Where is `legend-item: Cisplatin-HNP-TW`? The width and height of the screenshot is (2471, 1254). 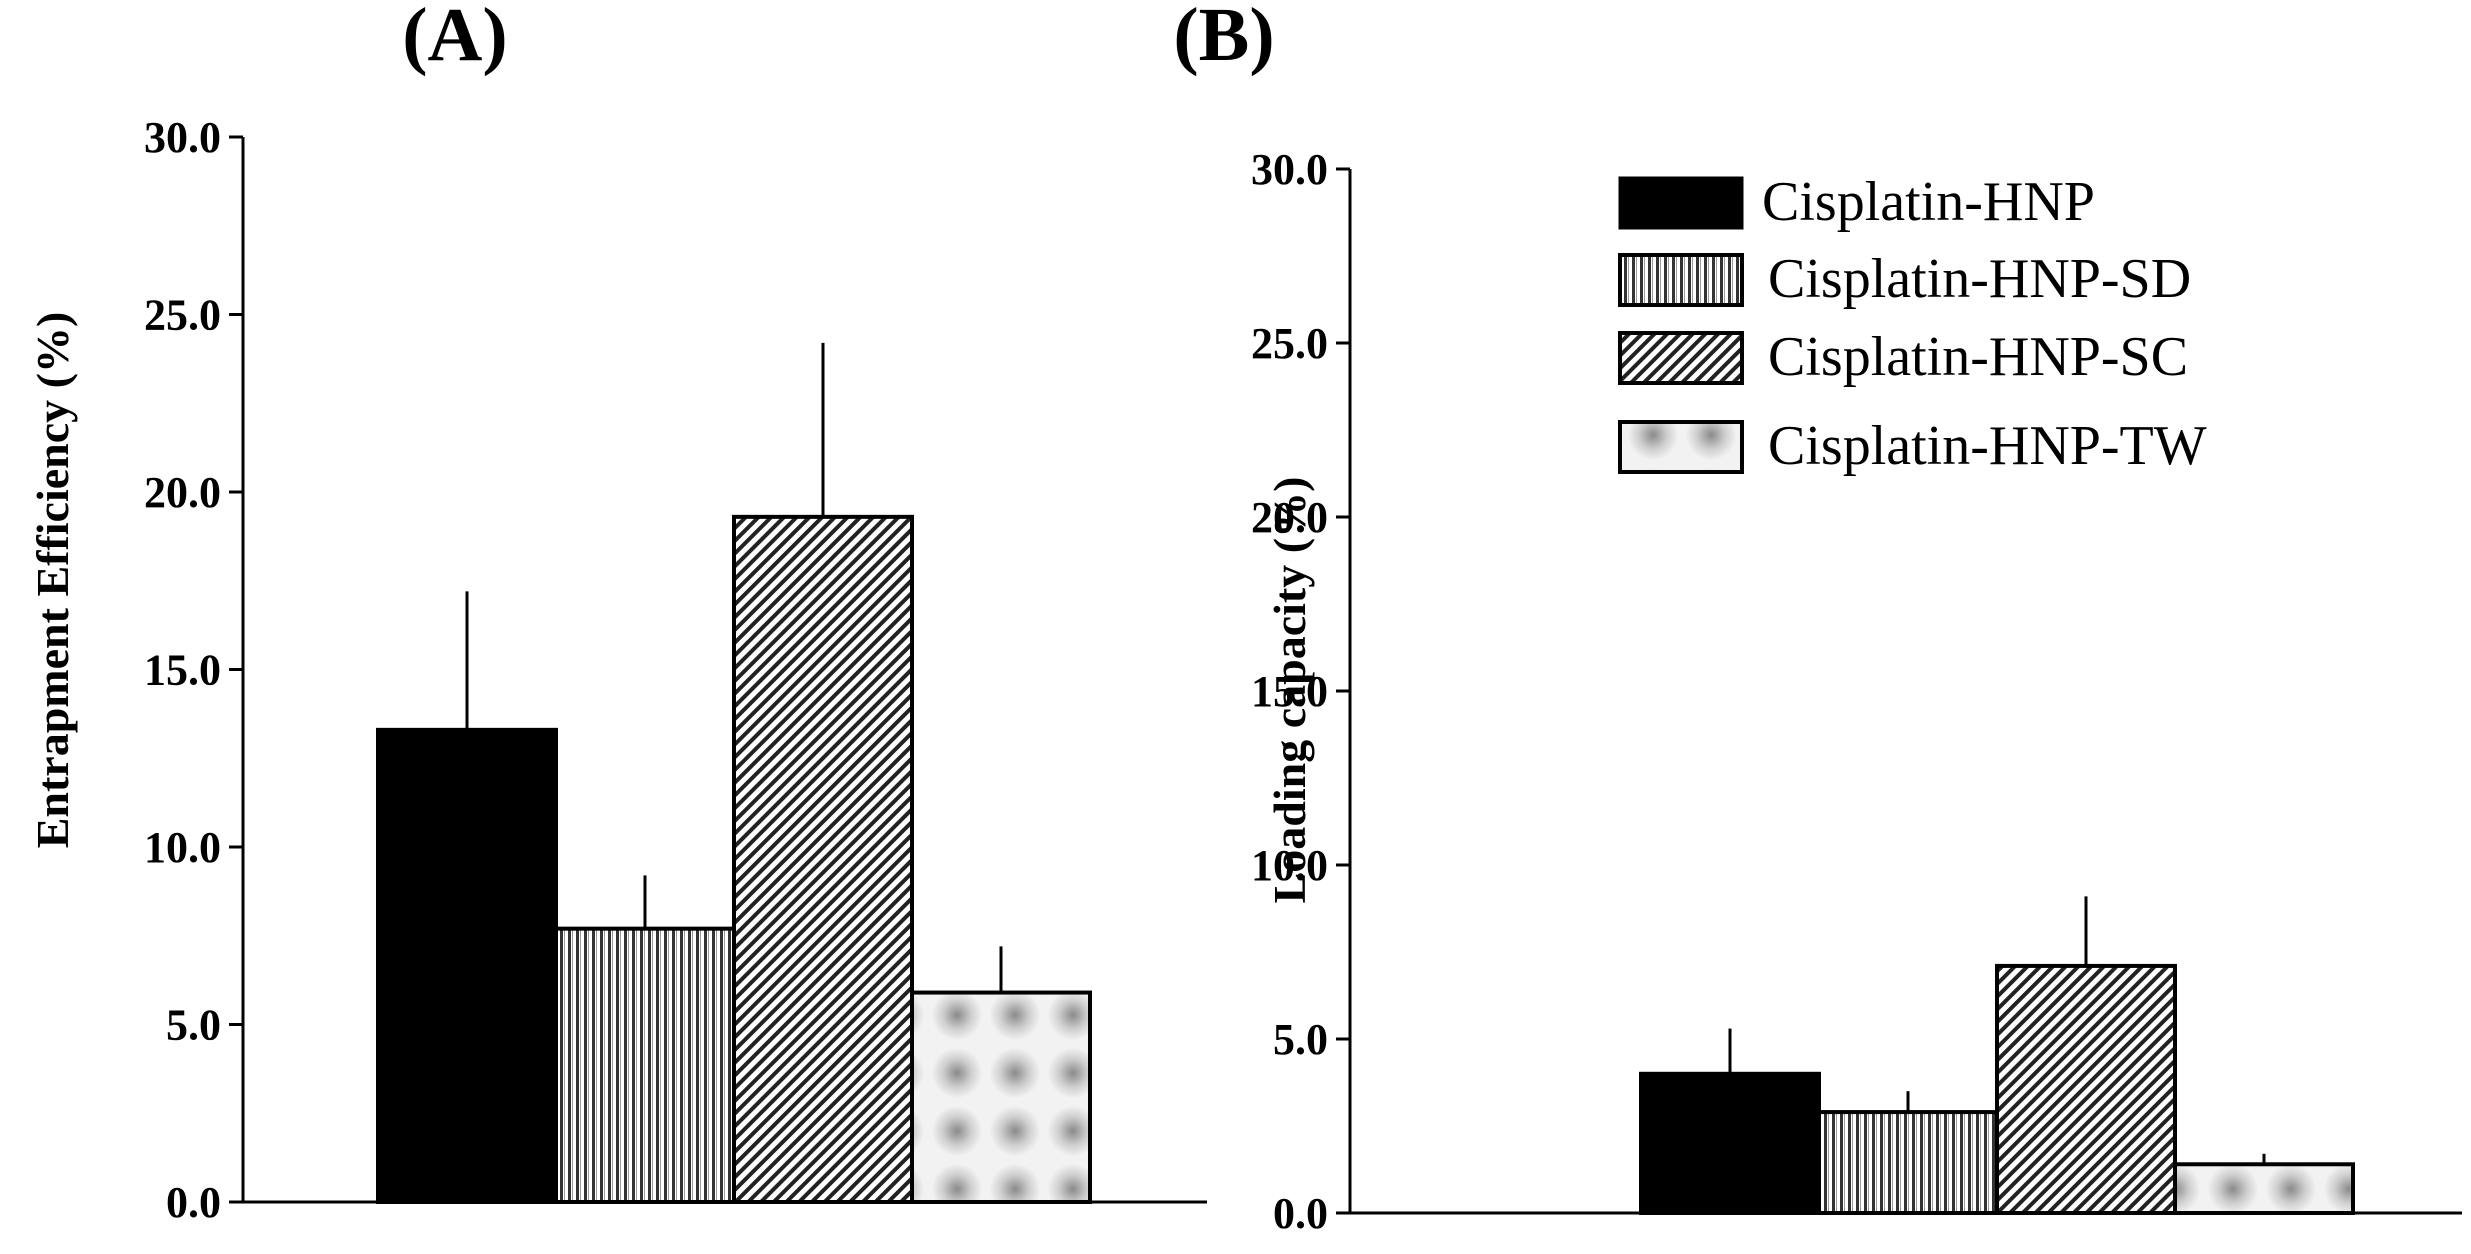
legend-item: Cisplatin-HNP-TW is located at coordinates (1912, 446).